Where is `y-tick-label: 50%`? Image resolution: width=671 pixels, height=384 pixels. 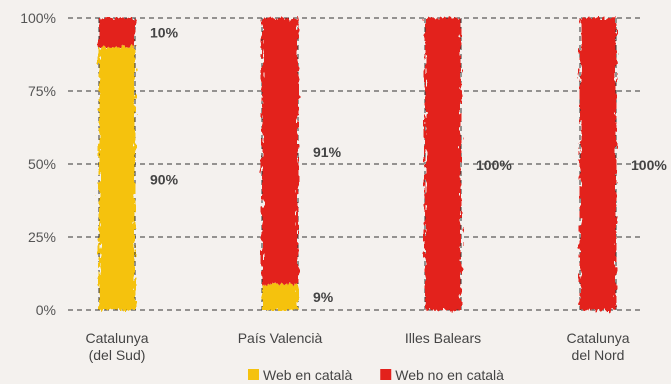
y-tick-label: 50% is located at coordinates (42, 164).